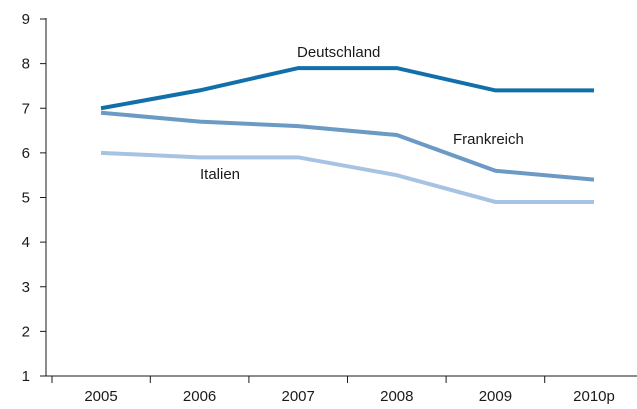 This screenshot has height=409, width=637. What do you see at coordinates (347, 146) in the screenshot?
I see `series-line-frankreich` at bounding box center [347, 146].